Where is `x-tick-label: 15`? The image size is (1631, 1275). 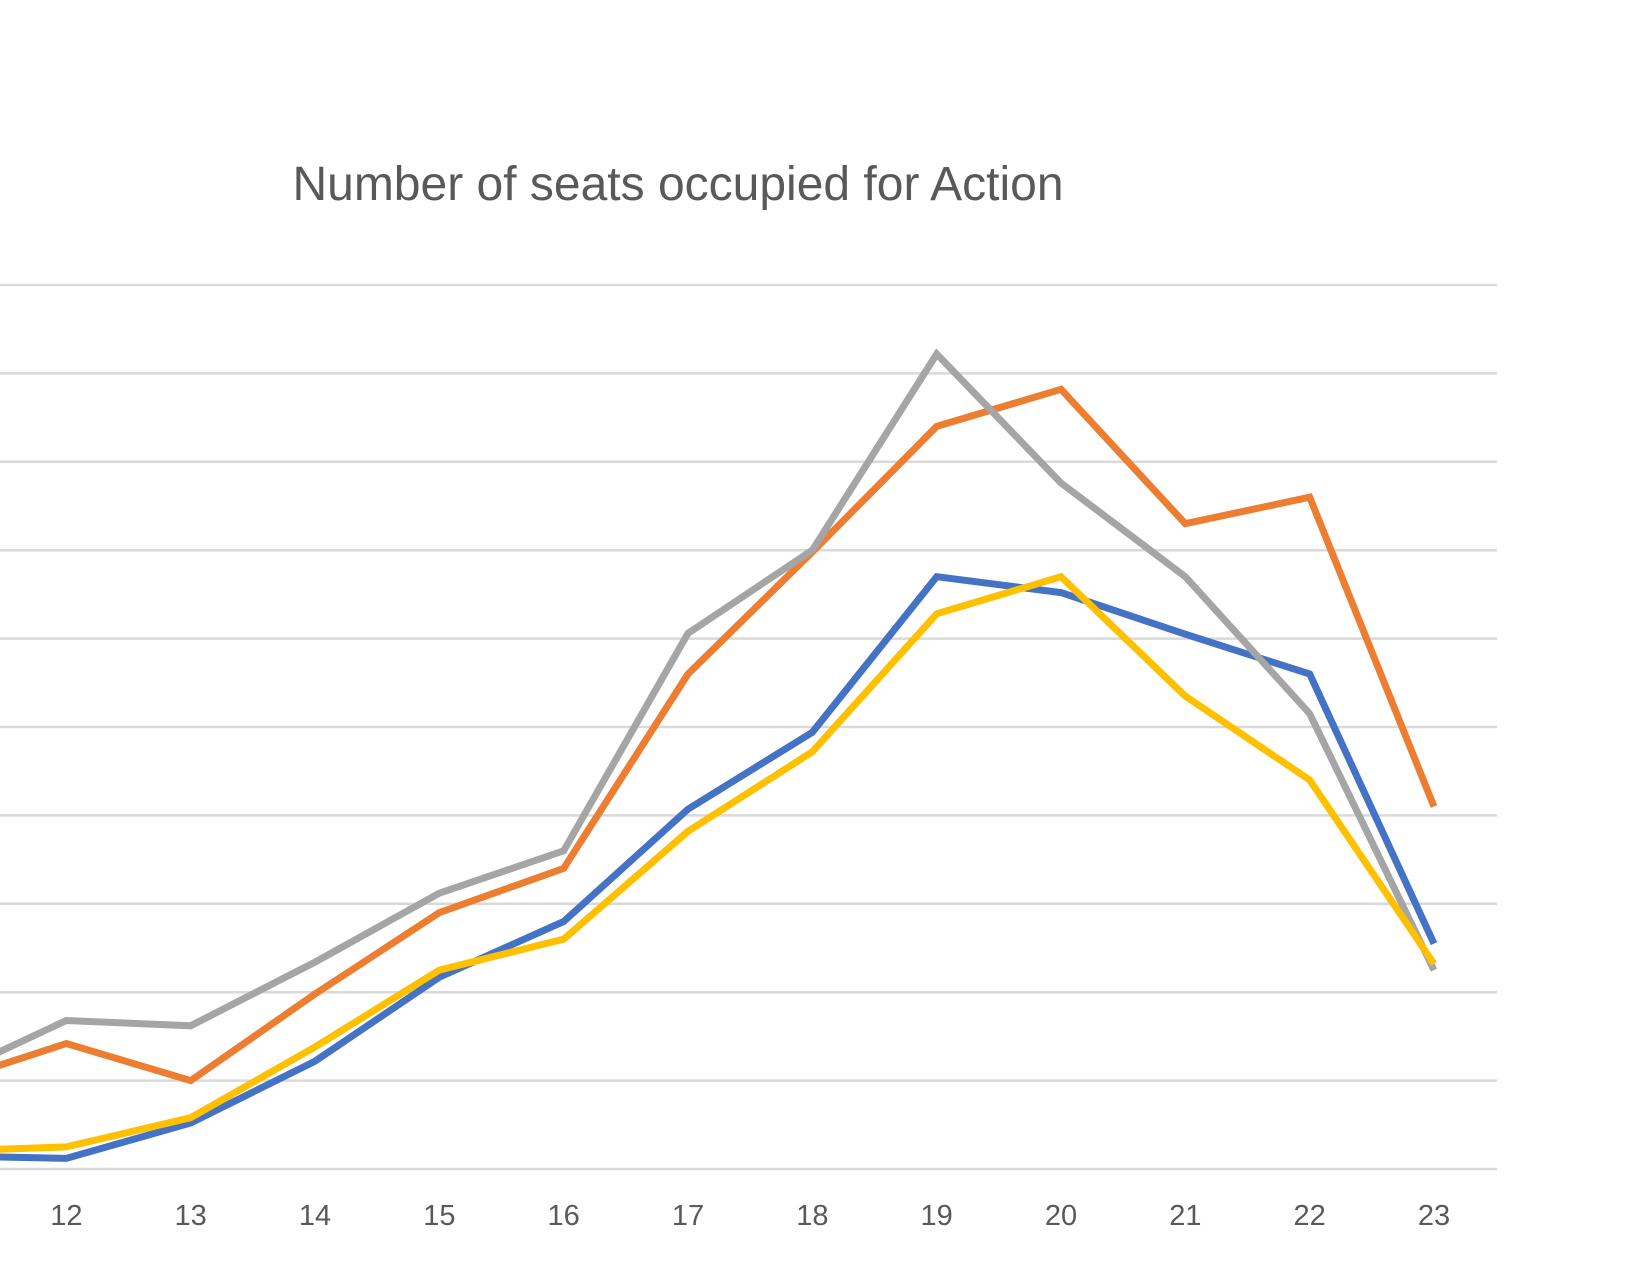 x-tick-label: 15 is located at coordinates (439, 1216).